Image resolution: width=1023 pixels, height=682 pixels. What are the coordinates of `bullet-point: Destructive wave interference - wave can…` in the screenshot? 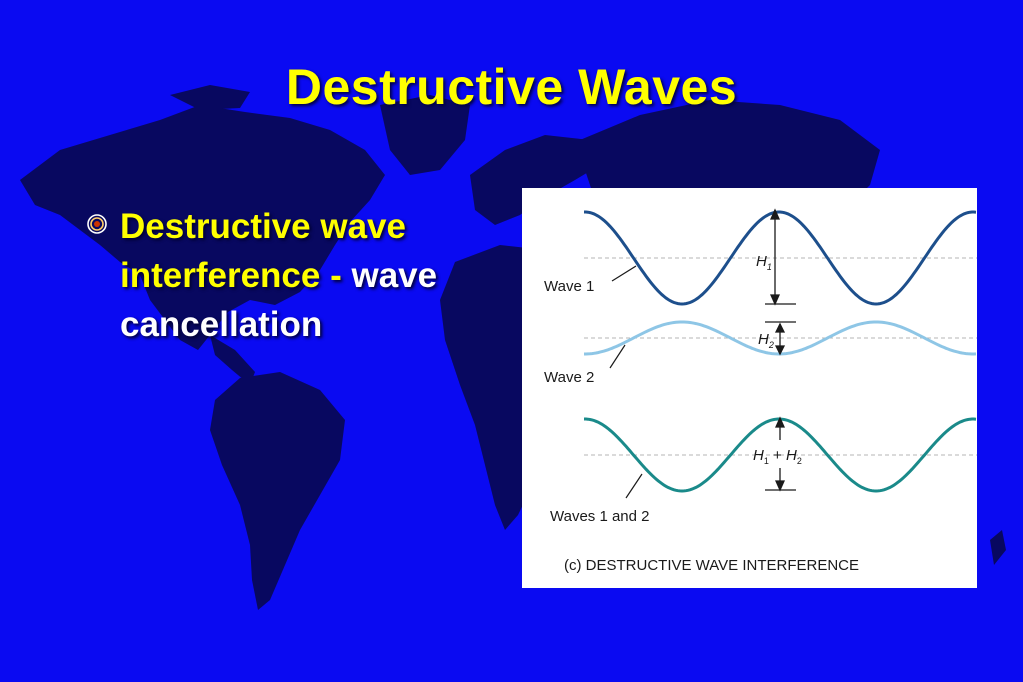 It's located at (296, 275).